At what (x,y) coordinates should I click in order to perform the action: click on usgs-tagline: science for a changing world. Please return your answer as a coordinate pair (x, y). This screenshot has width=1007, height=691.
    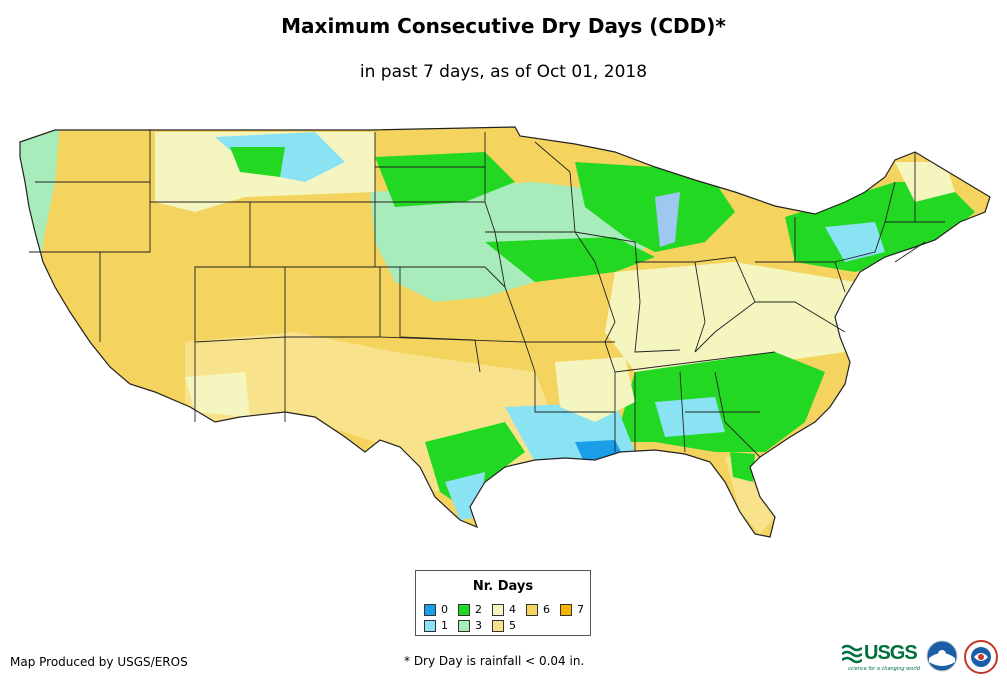
    Looking at the image, I should click on (884, 669).